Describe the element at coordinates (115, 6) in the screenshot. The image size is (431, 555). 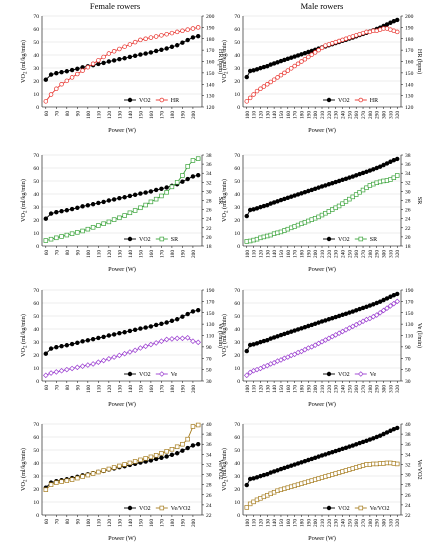
I see `column-title-female: Female rowers` at that location.